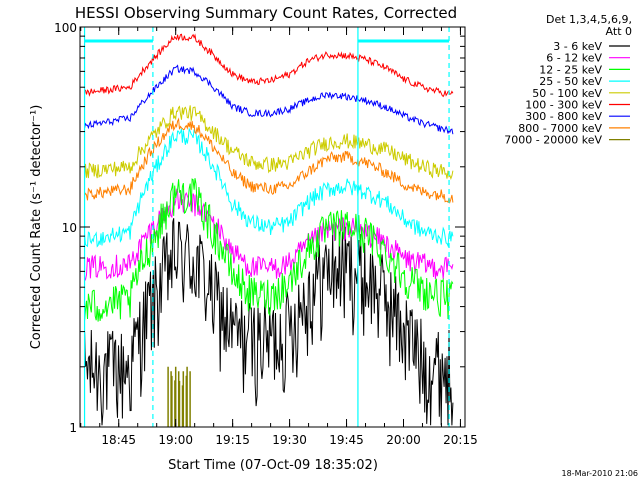 The height and width of the screenshot is (480, 640). Describe the element at coordinates (574, 58) in the screenshot. I see `legend-label: 6 - 12 keV` at that location.